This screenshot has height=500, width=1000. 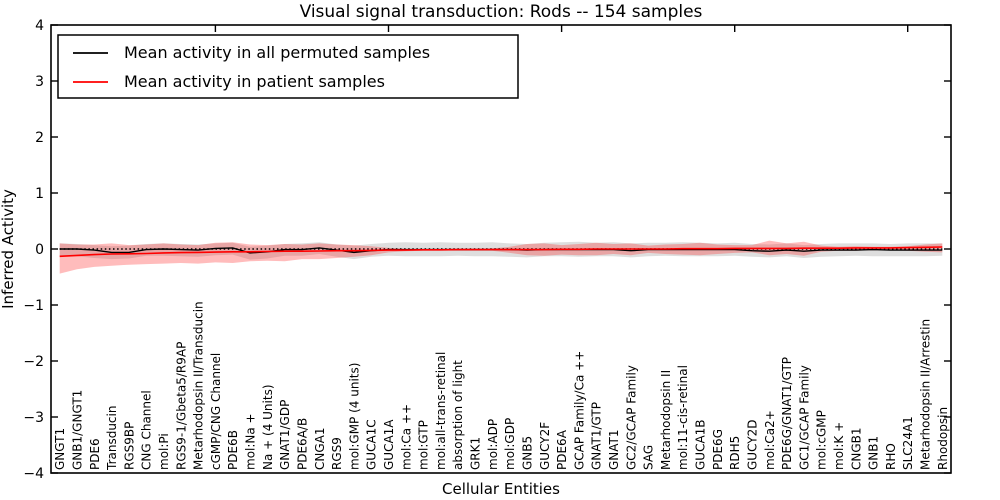 What do you see at coordinates (666, 420) in the screenshot?
I see `x-tick-label: Metarhodopsin II` at bounding box center [666, 420].